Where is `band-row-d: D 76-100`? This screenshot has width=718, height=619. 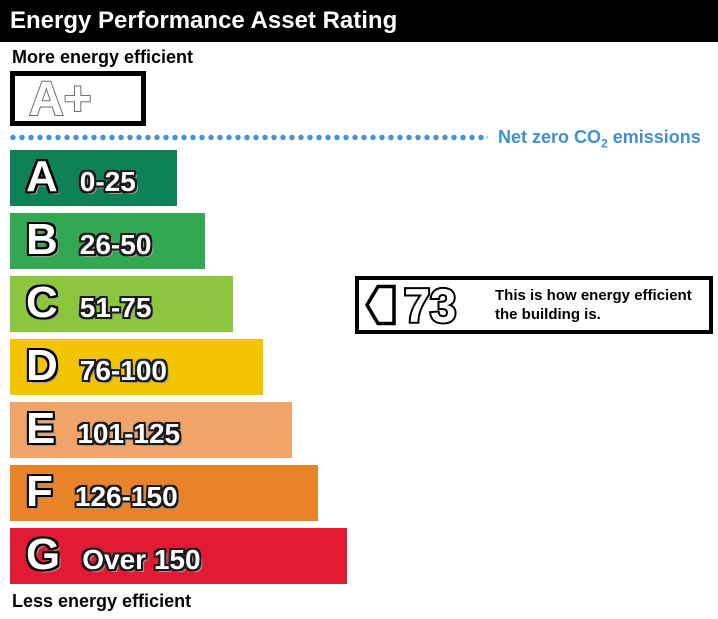
band-row-d: D 76-100 is located at coordinates (136, 367).